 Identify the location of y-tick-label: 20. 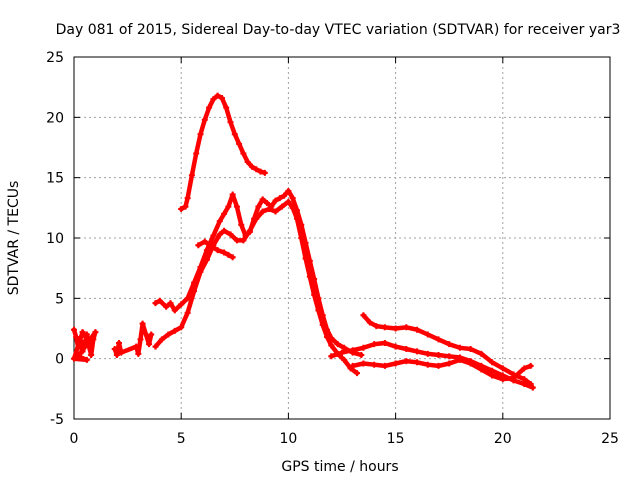
(55, 118).